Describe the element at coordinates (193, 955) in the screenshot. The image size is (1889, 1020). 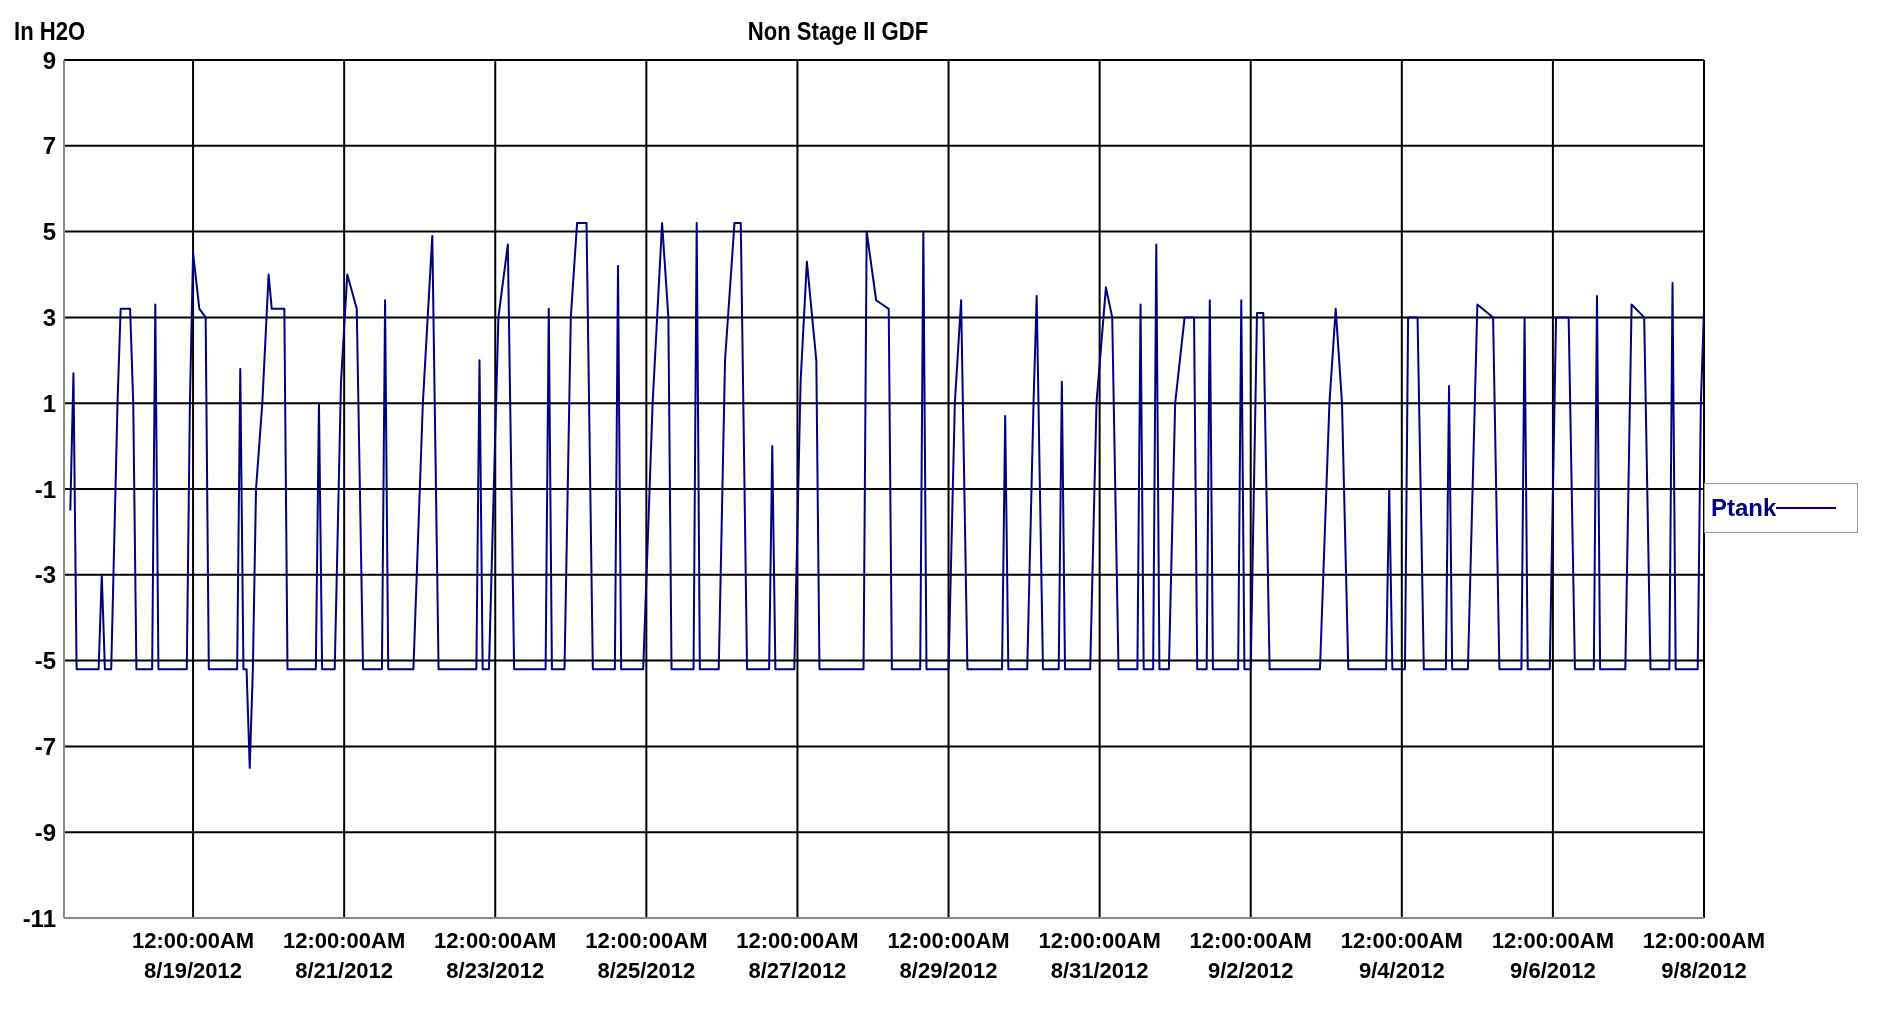
I see `x-tick-label: 12:00:00AM 8/19/2012` at that location.